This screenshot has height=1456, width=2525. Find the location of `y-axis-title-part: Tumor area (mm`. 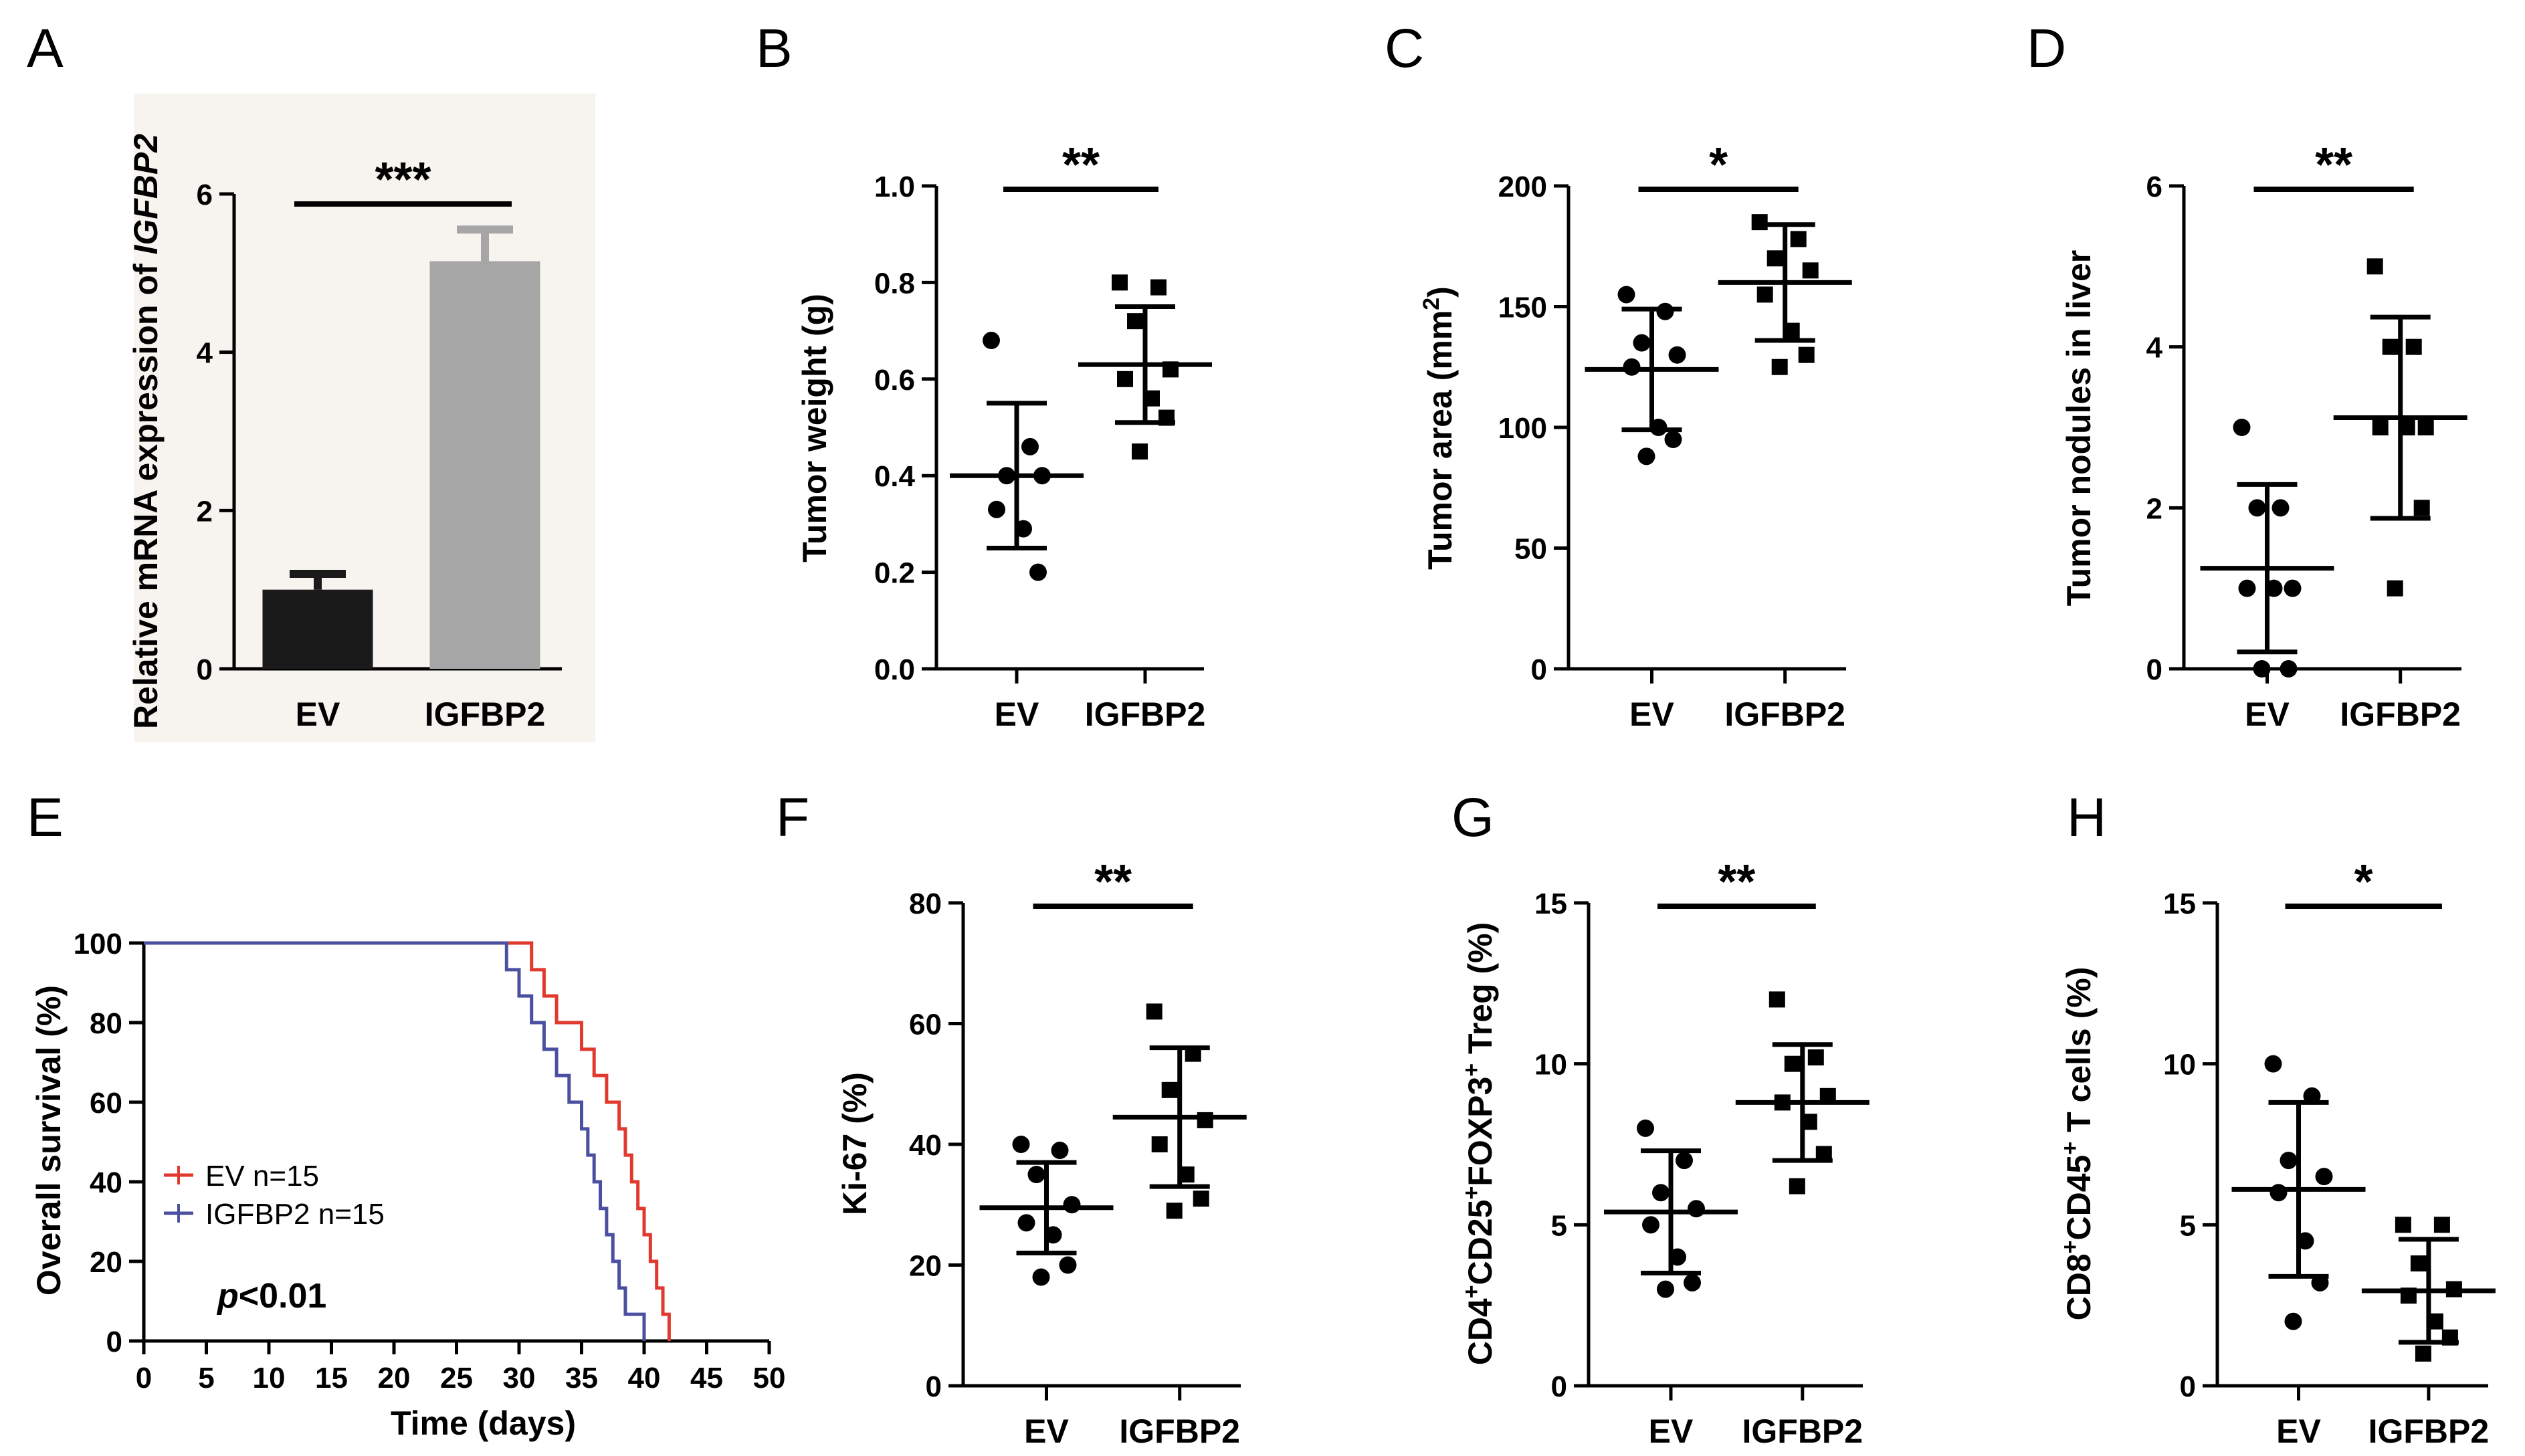

y-axis-title-part: Tumor area (mm is located at coordinates (1440, 440).